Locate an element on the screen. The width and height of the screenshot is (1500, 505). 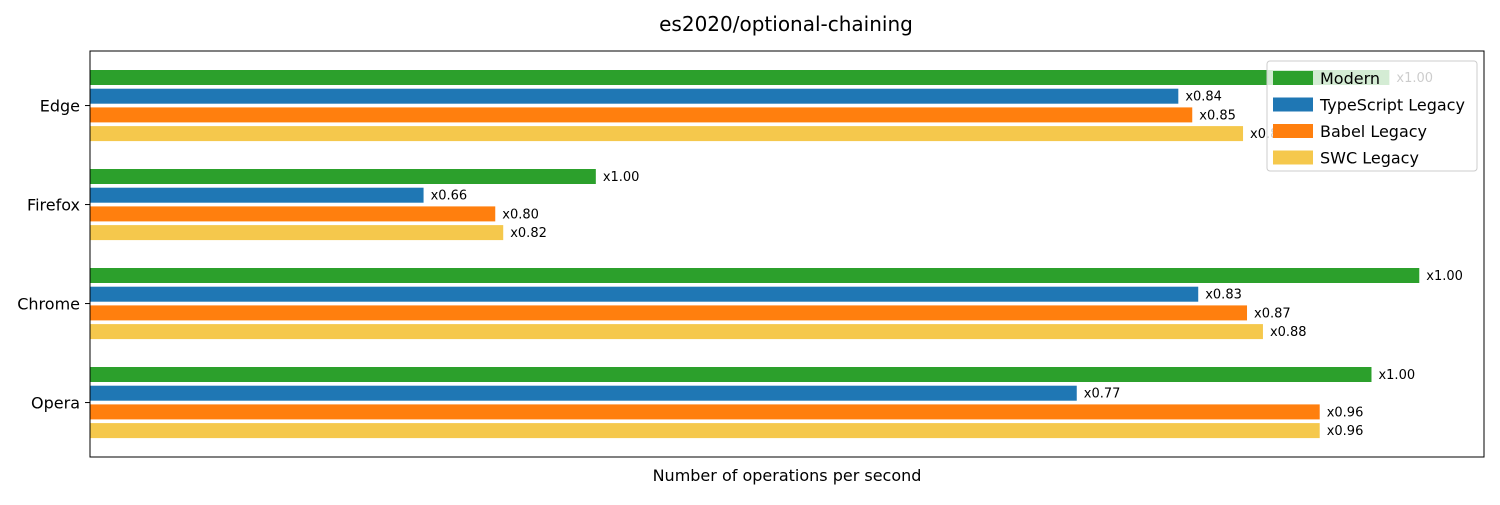
data-label-chrome-2: x0.87 is located at coordinates (1272, 313).